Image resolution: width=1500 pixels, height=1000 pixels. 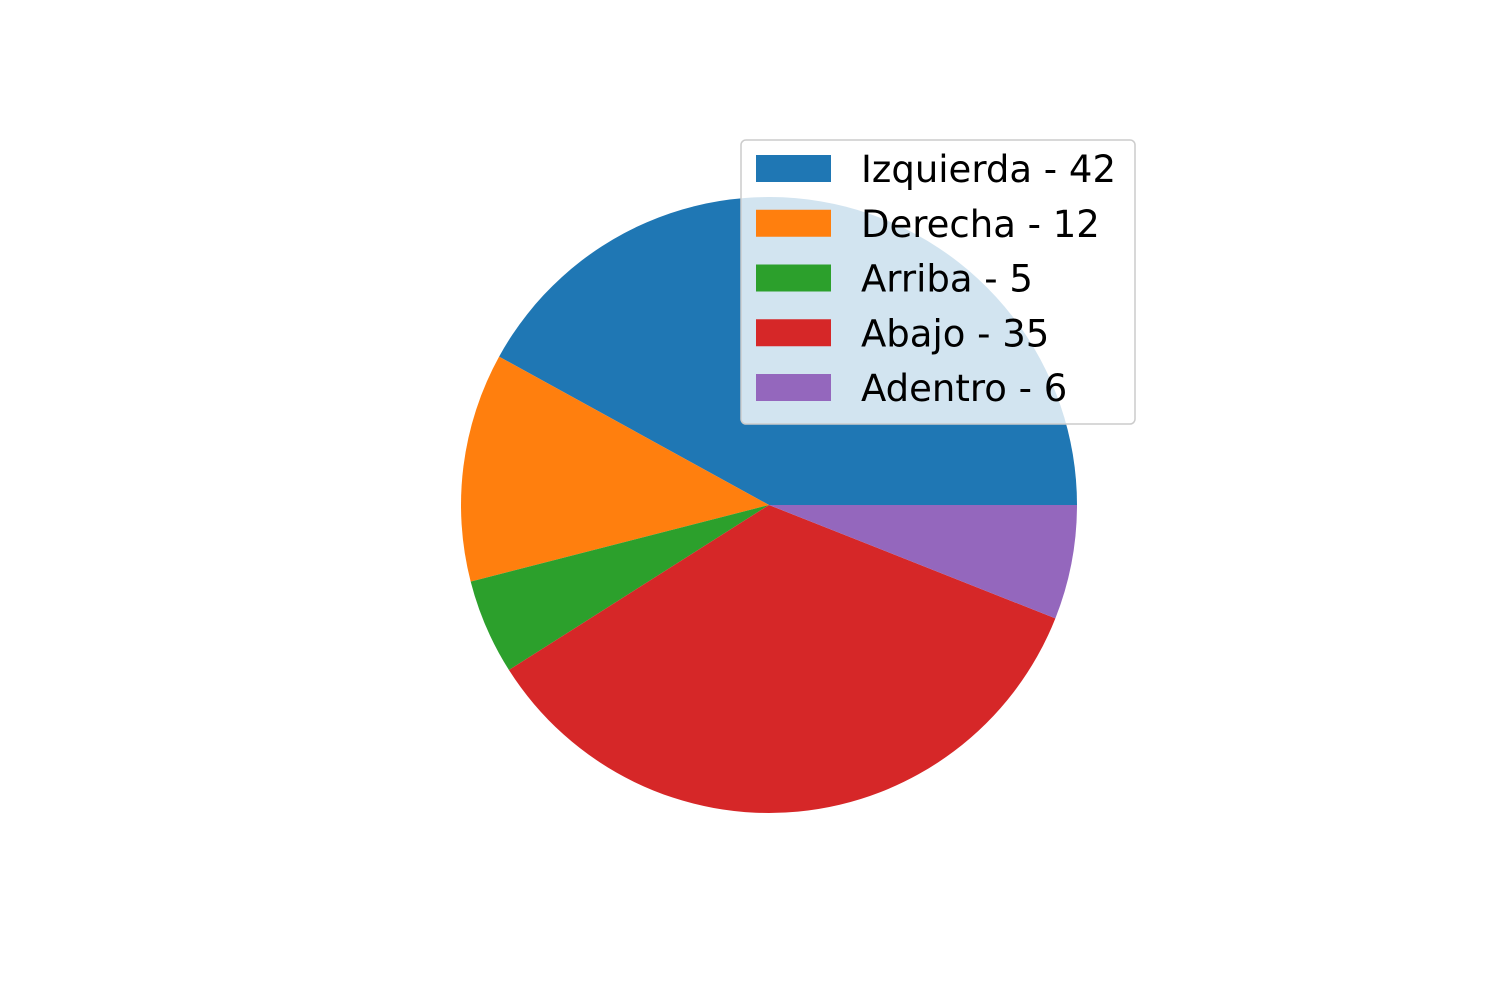 What do you see at coordinates (980, 224) in the screenshot?
I see `legend-label-derecha: Derecha - 12` at bounding box center [980, 224].